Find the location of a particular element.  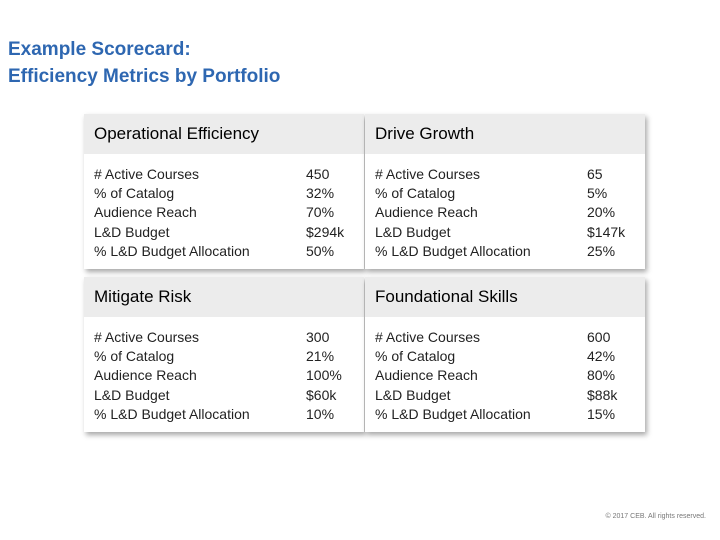

page-title-line-2: Efficiency Metrics by Portfolio is located at coordinates (144, 76).